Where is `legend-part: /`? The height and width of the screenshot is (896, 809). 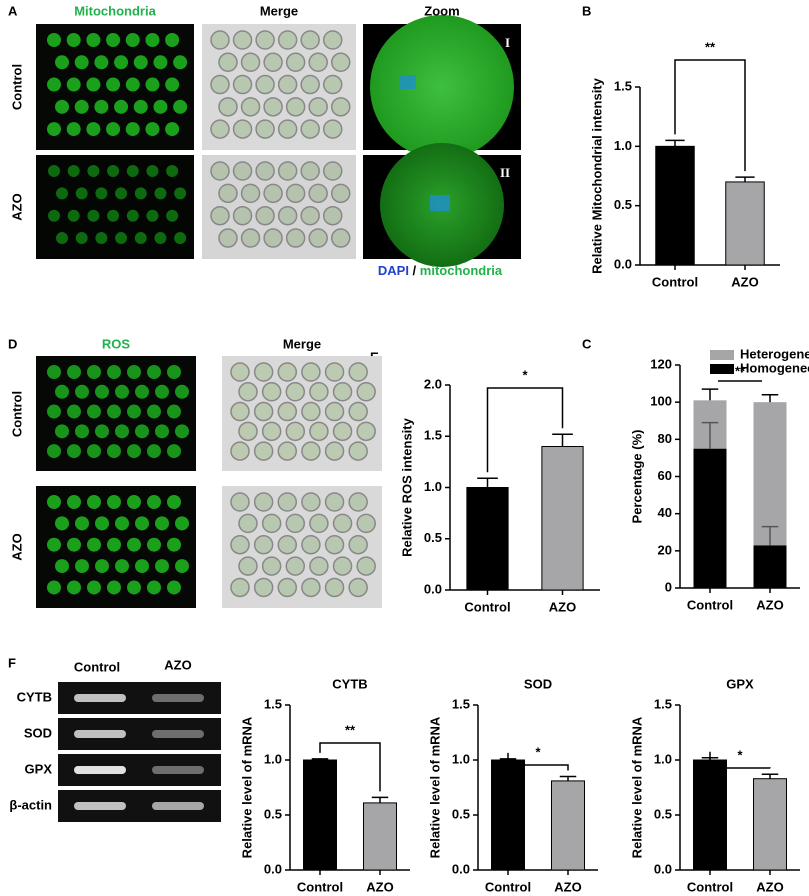 legend-part: / is located at coordinates (416, 270).